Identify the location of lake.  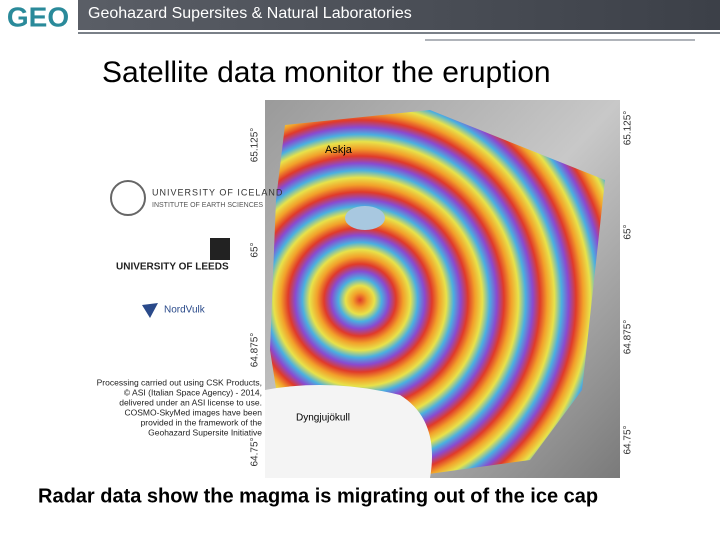
(365, 218).